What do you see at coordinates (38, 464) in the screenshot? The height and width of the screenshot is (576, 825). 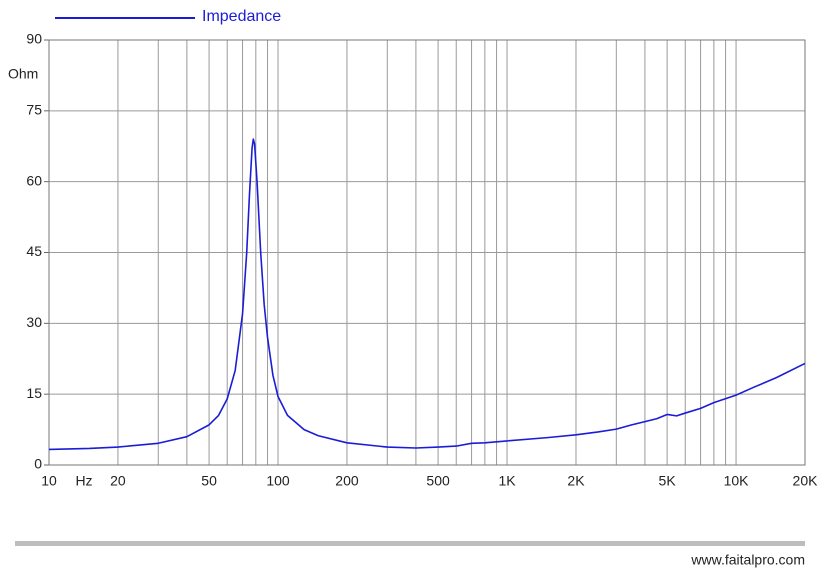 I see `y-tick-label: 0` at bounding box center [38, 464].